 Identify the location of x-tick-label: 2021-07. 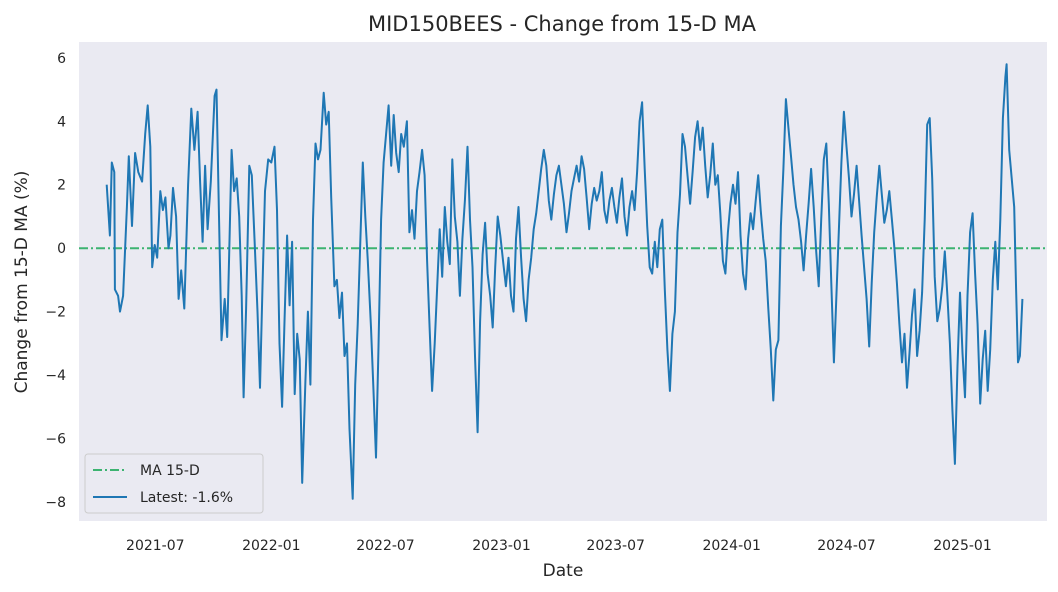
(155, 546).